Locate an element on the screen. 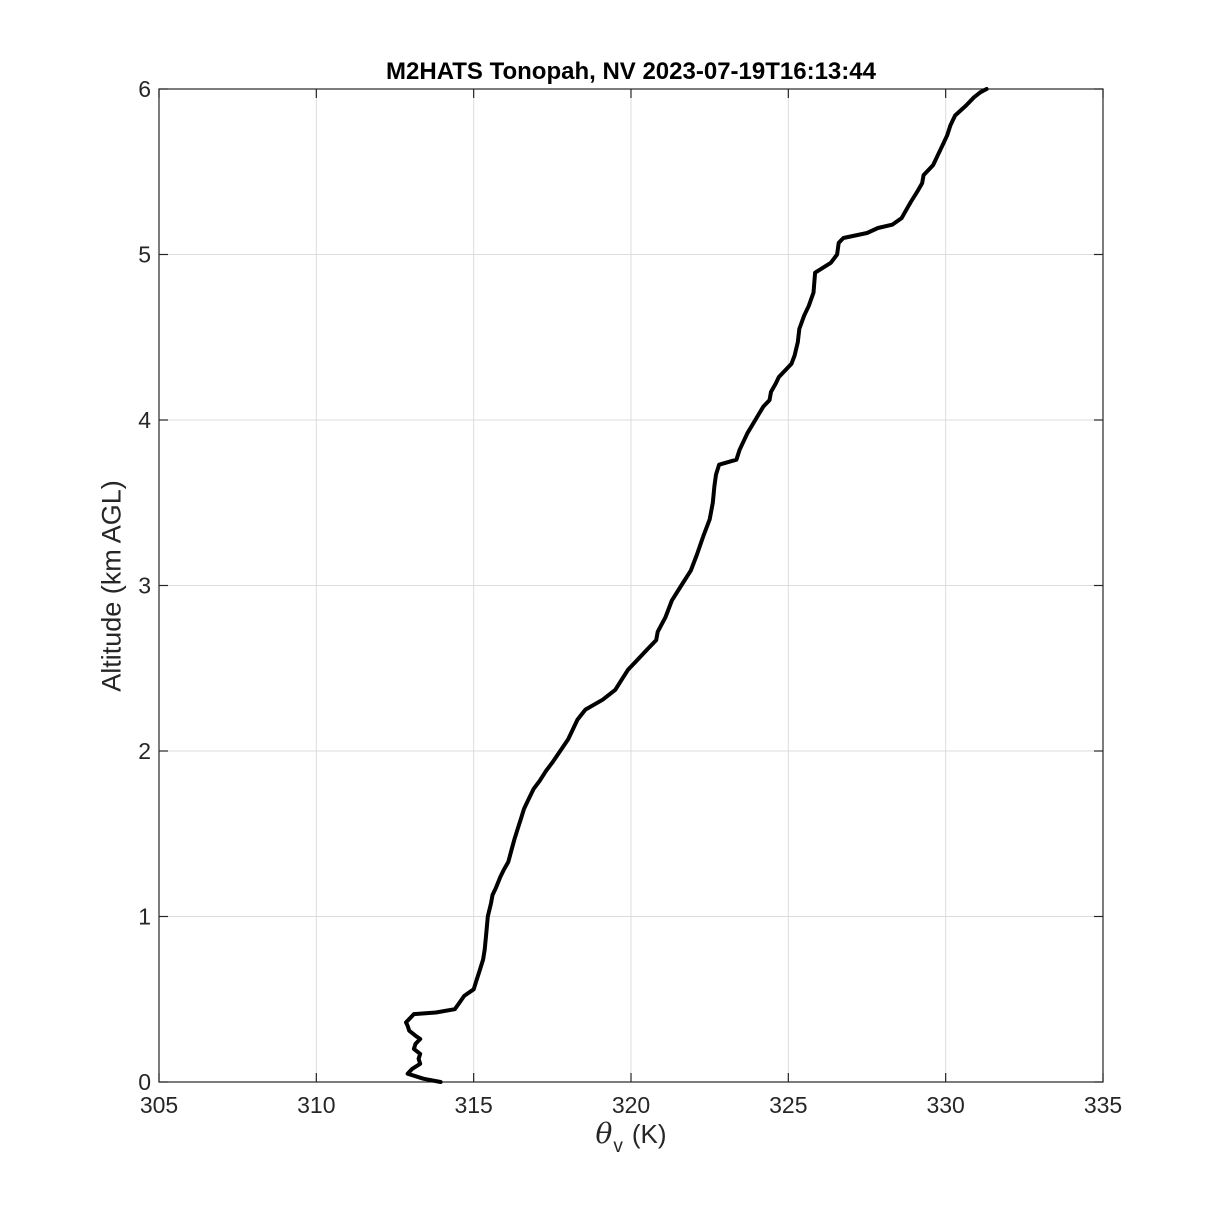 Image resolution: width=1219 pixels, height=1219 pixels. x-tick-label: 315 is located at coordinates (473, 1105).